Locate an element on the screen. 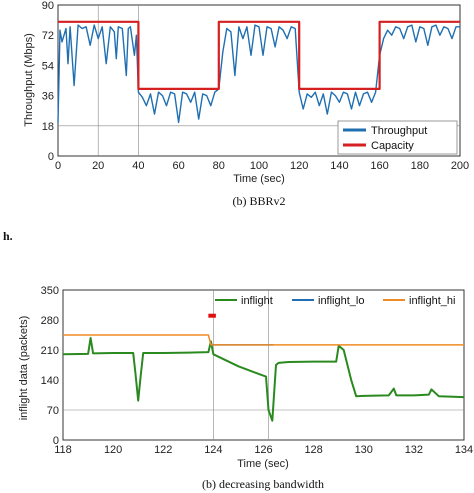 Image resolution: width=474 pixels, height=493 pixels. stray-text: h. is located at coordinates (8, 236).